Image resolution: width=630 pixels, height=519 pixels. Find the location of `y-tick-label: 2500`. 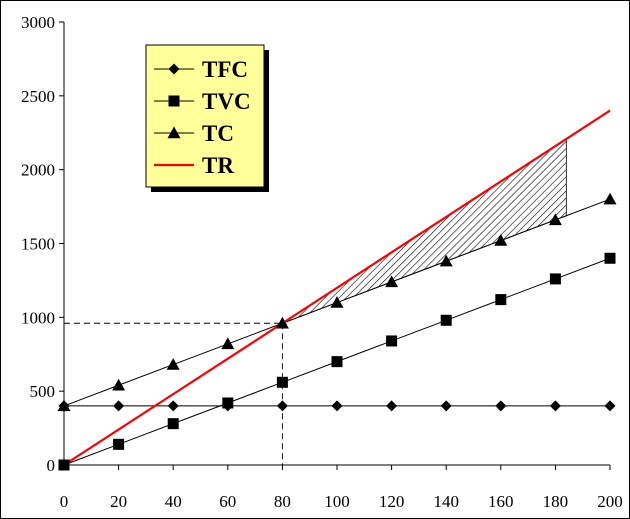

y-tick-label: 2500 is located at coordinates (38, 96).